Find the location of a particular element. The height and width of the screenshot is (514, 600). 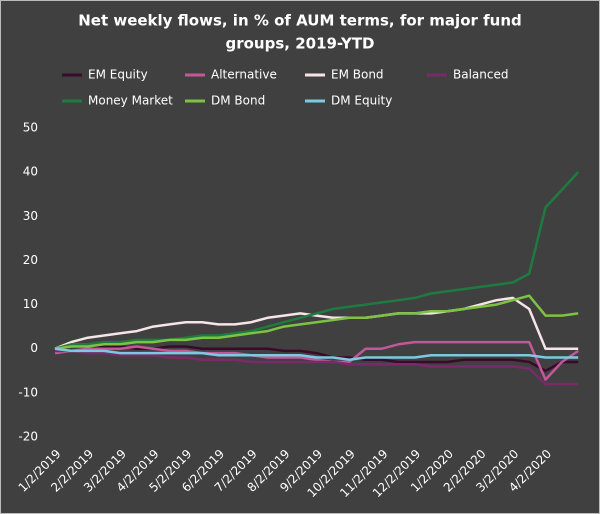

legend-label: Balanced is located at coordinates (480, 75).